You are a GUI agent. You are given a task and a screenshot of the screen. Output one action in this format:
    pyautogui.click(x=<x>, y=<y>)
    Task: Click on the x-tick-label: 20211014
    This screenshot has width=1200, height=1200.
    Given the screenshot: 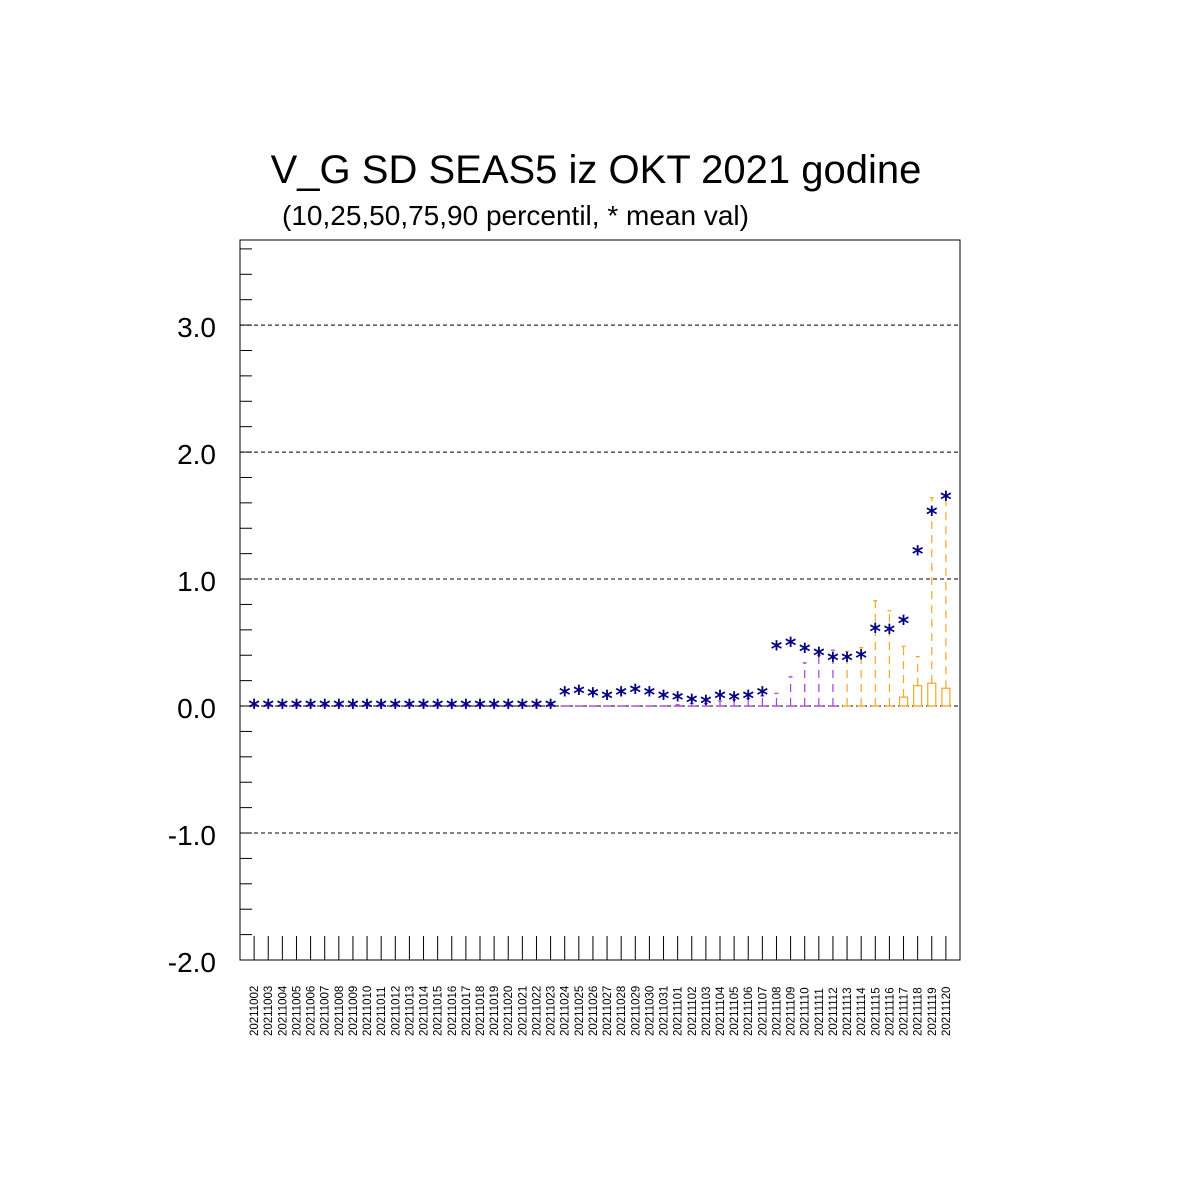 What is the action you would take?
    pyautogui.click(x=425, y=1010)
    